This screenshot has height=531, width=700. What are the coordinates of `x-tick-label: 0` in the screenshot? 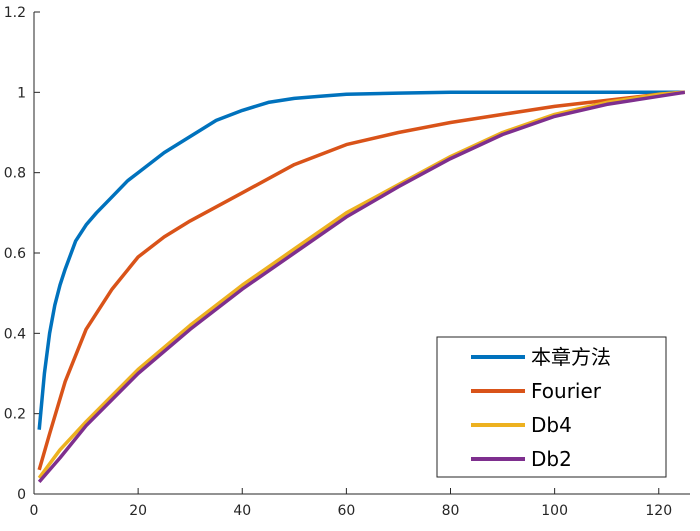 It's located at (34, 511).